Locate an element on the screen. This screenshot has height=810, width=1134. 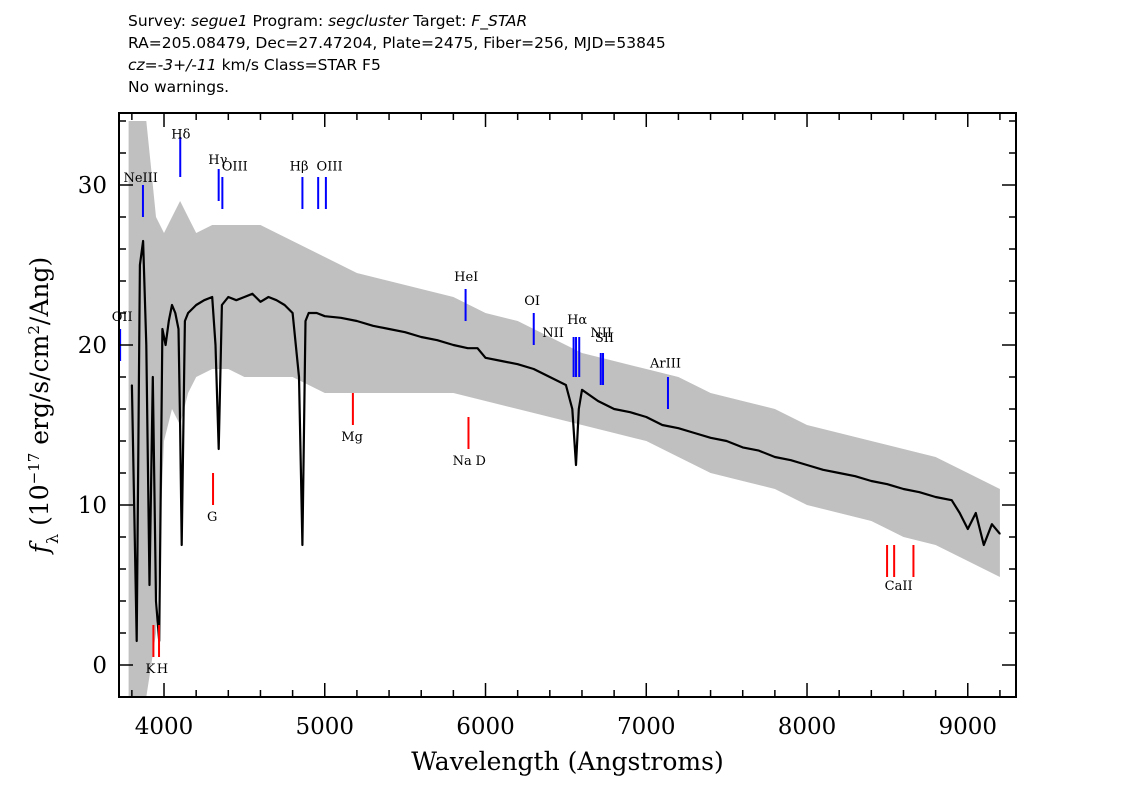
emission-line-label: OIII is located at coordinates (235, 167).